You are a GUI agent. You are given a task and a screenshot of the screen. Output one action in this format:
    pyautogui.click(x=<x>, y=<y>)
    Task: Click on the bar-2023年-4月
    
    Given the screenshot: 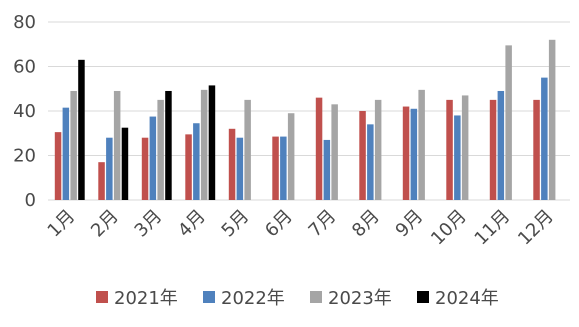 What is the action you would take?
    pyautogui.click(x=204, y=144)
    